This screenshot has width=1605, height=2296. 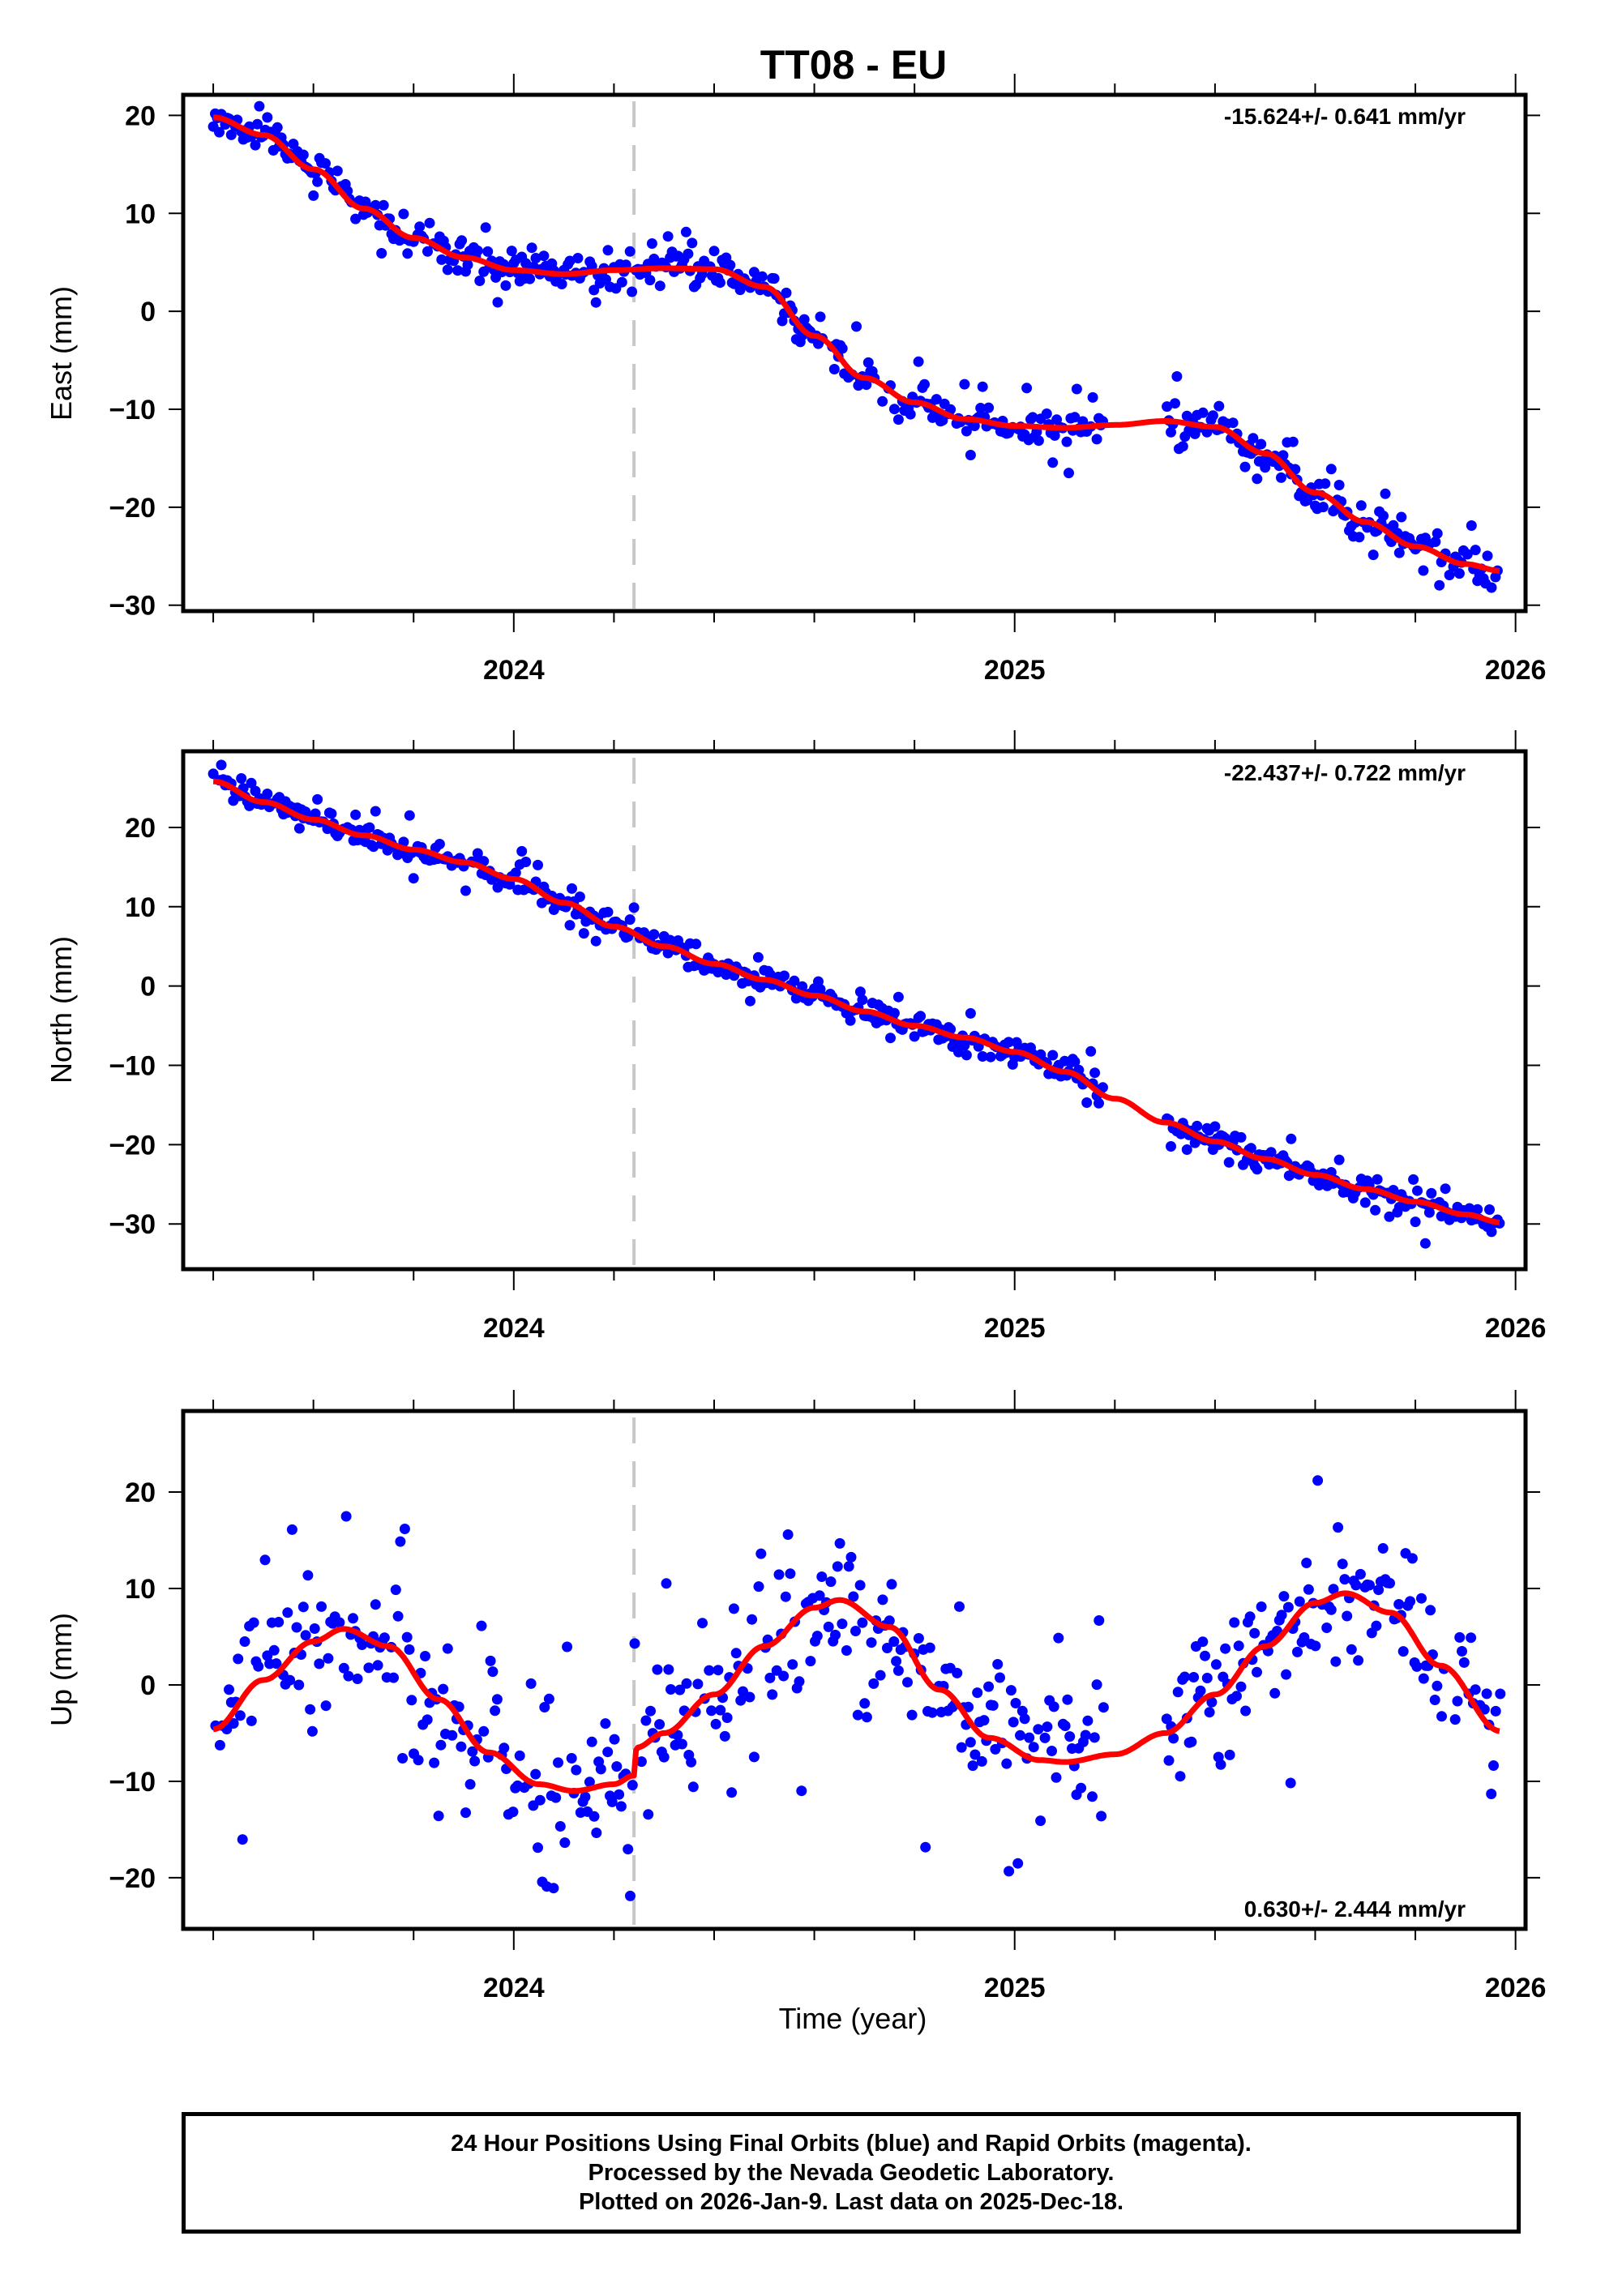 I want to click on y-tick-label: 20, so click(x=140, y=1492).